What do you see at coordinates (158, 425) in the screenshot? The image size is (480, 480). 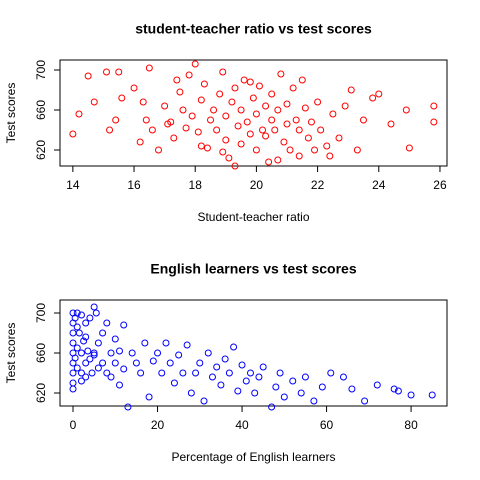 I see `x-tick-label: 20` at bounding box center [158, 425].